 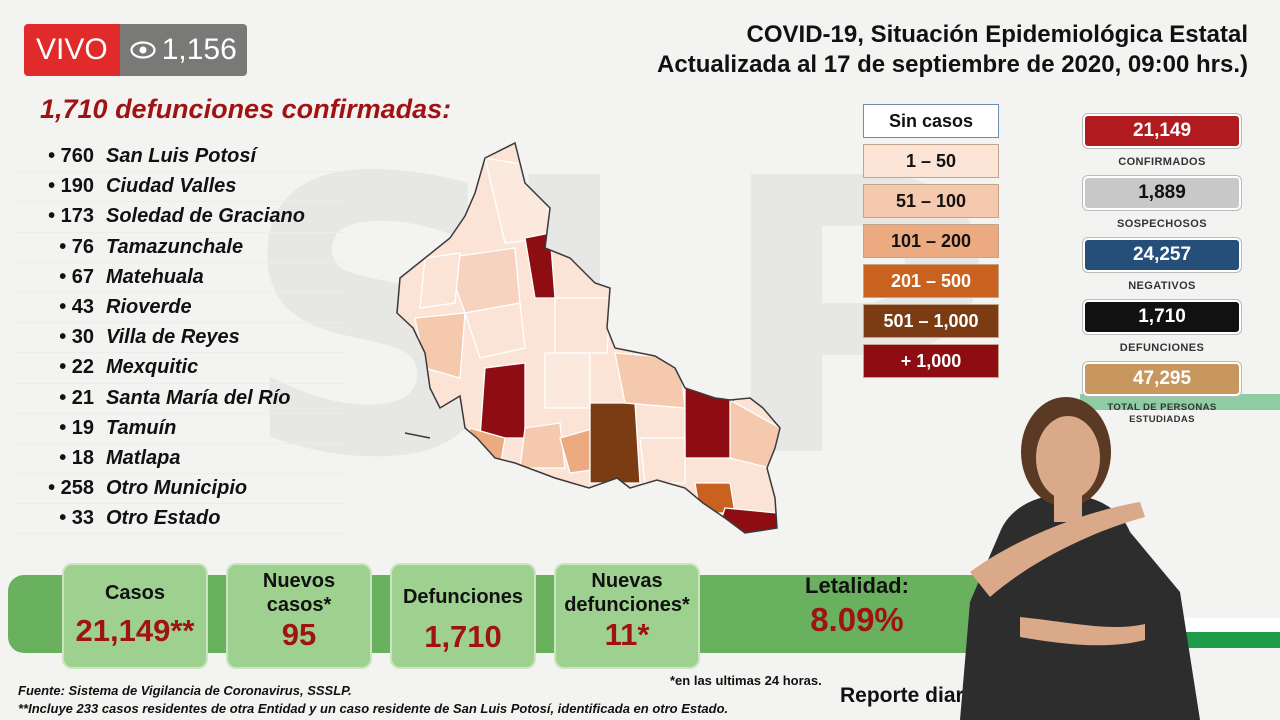 I want to click on list-item: • 18 Matlapa, so click(x=179, y=459).